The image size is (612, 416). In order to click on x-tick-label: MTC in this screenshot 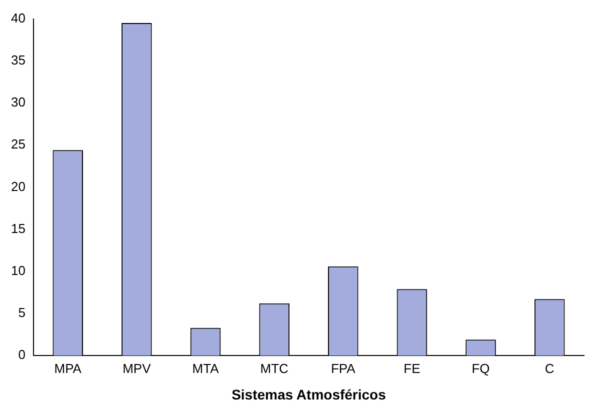, I will do `click(274, 368)`.